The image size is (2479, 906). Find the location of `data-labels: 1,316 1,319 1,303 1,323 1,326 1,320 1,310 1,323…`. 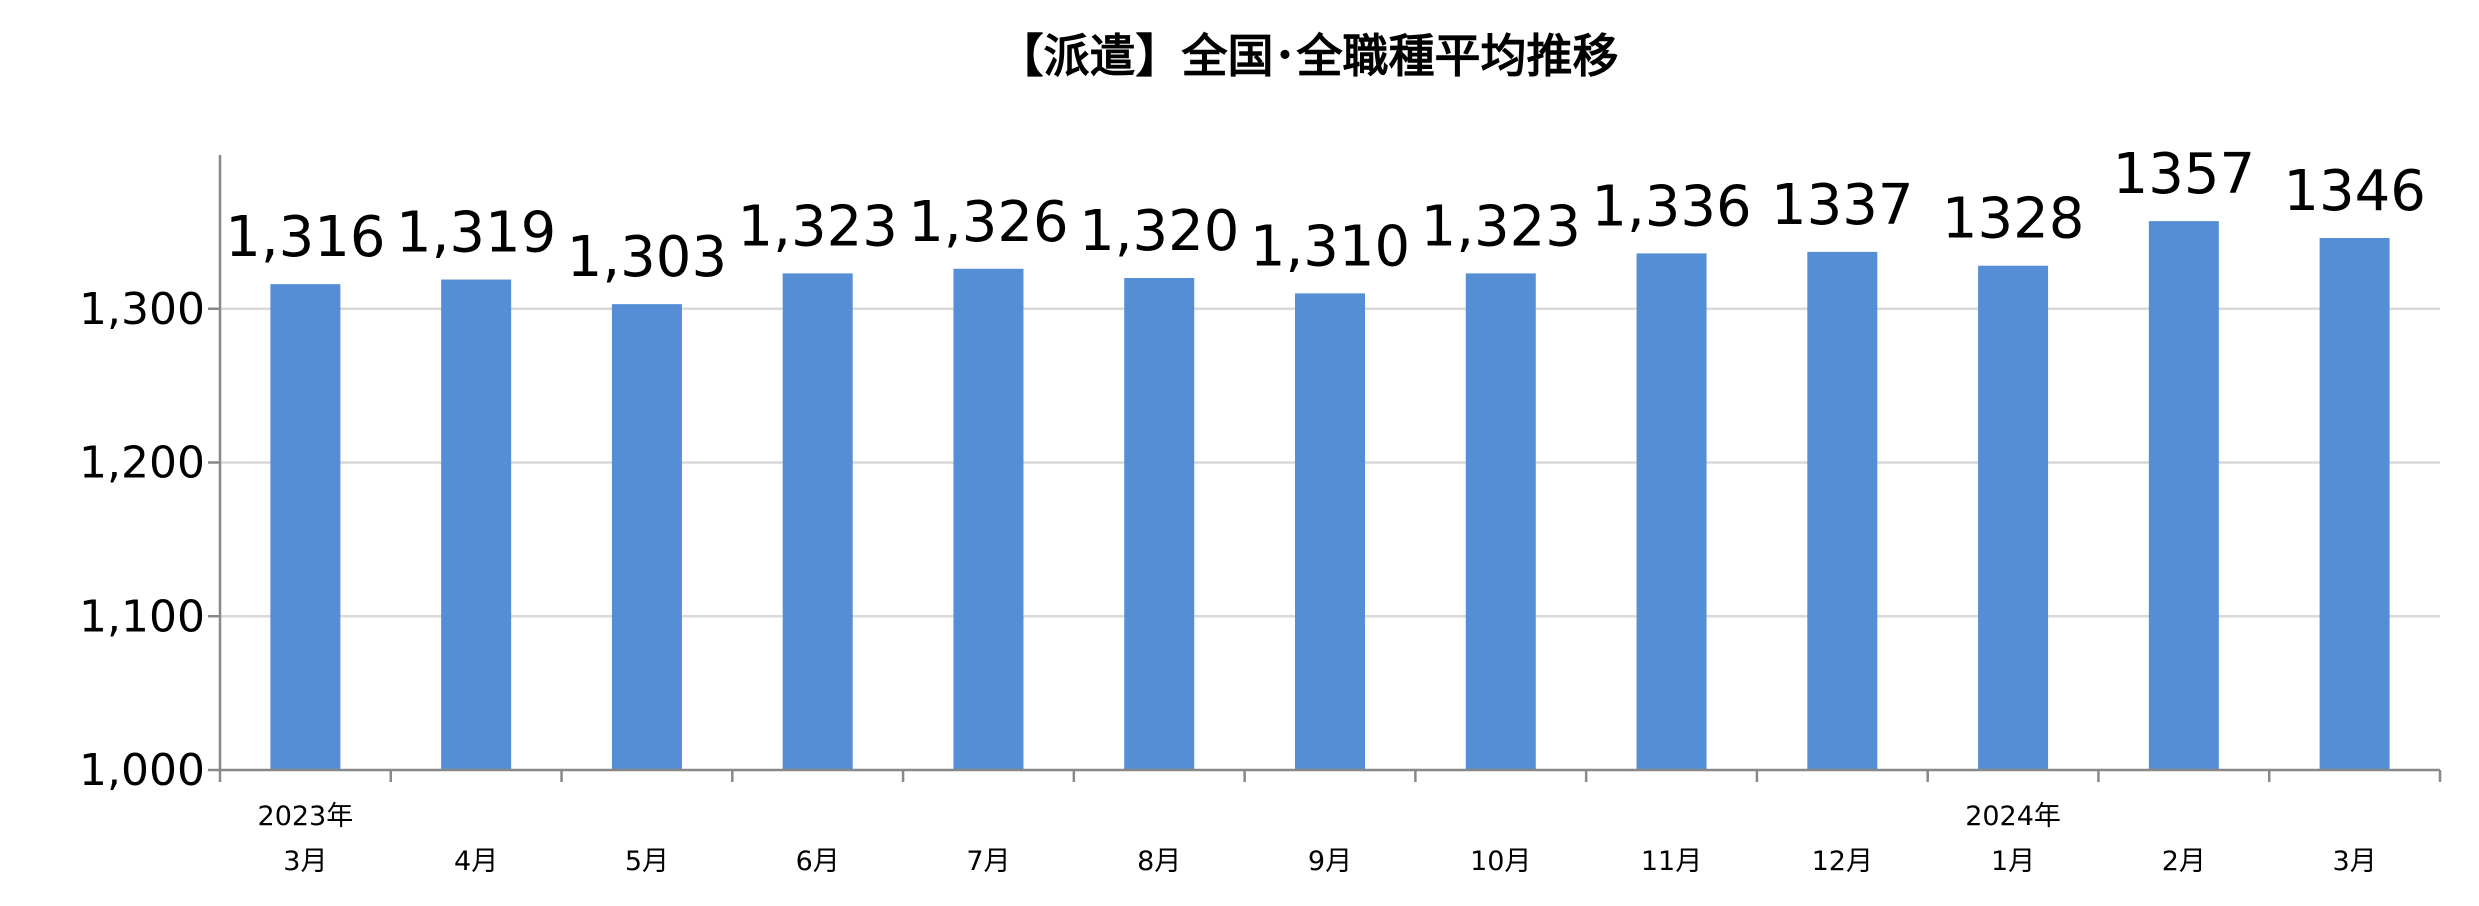

data-labels: 1,316 1,319 1,303 1,323 1,326 1,320 1,310 1,323… is located at coordinates (1325, 216).